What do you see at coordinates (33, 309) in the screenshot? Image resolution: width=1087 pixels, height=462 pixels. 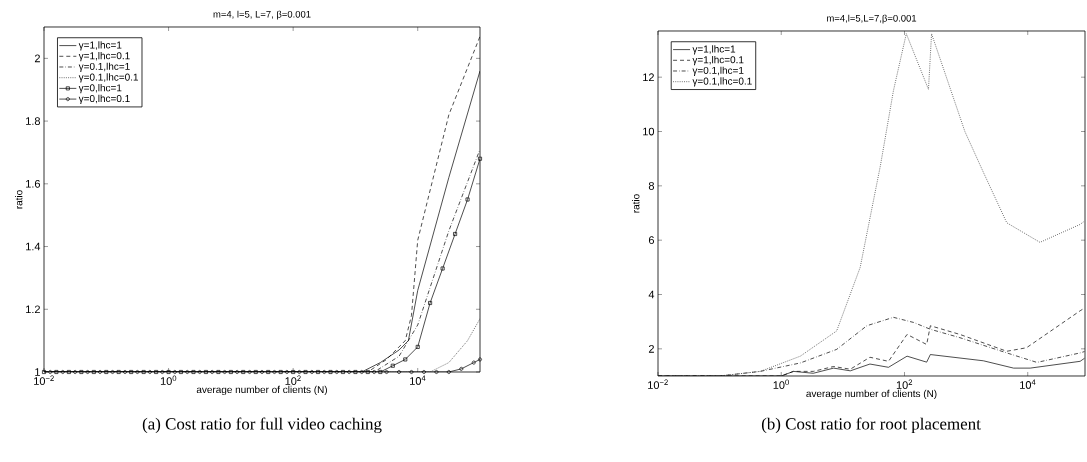 I see `y-tick-label: 1.2` at bounding box center [33, 309].